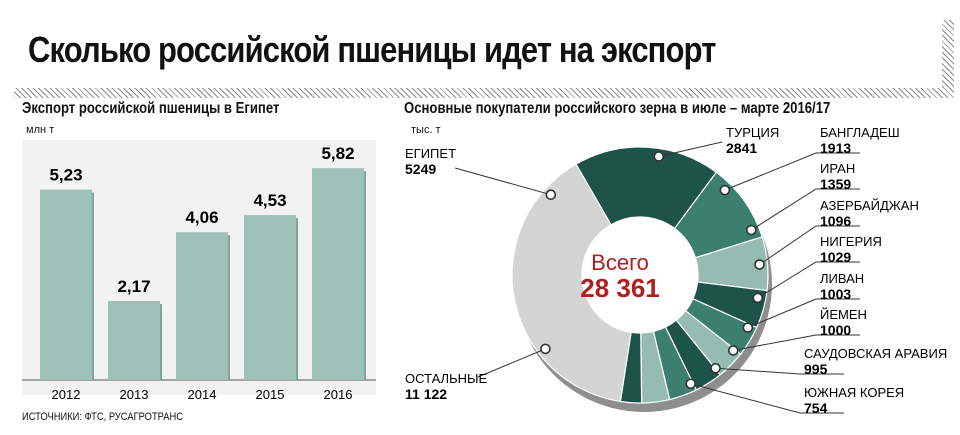  I want to click on slice-name-label: АЗЕРБАЙДЖАН, so click(869, 205).